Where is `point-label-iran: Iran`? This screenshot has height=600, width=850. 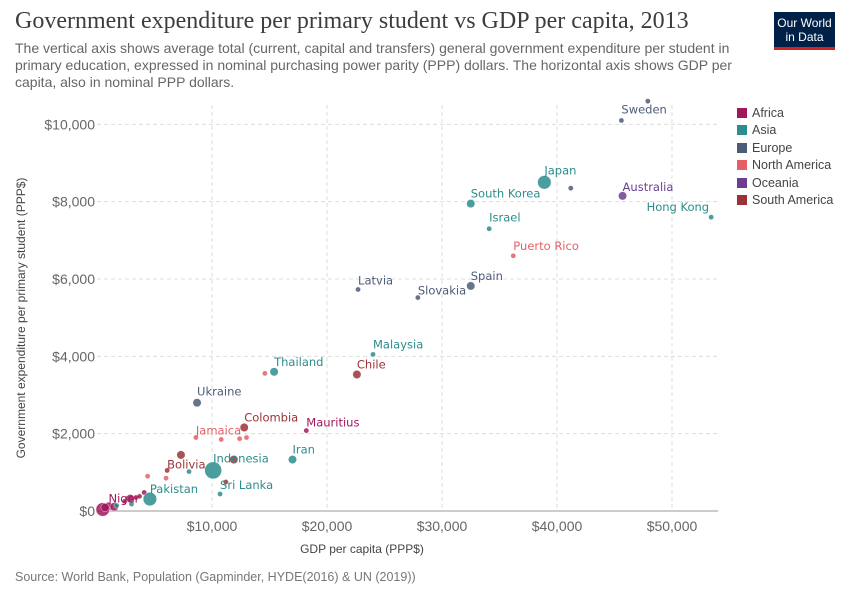
point-label-iran: Iran is located at coordinates (304, 450).